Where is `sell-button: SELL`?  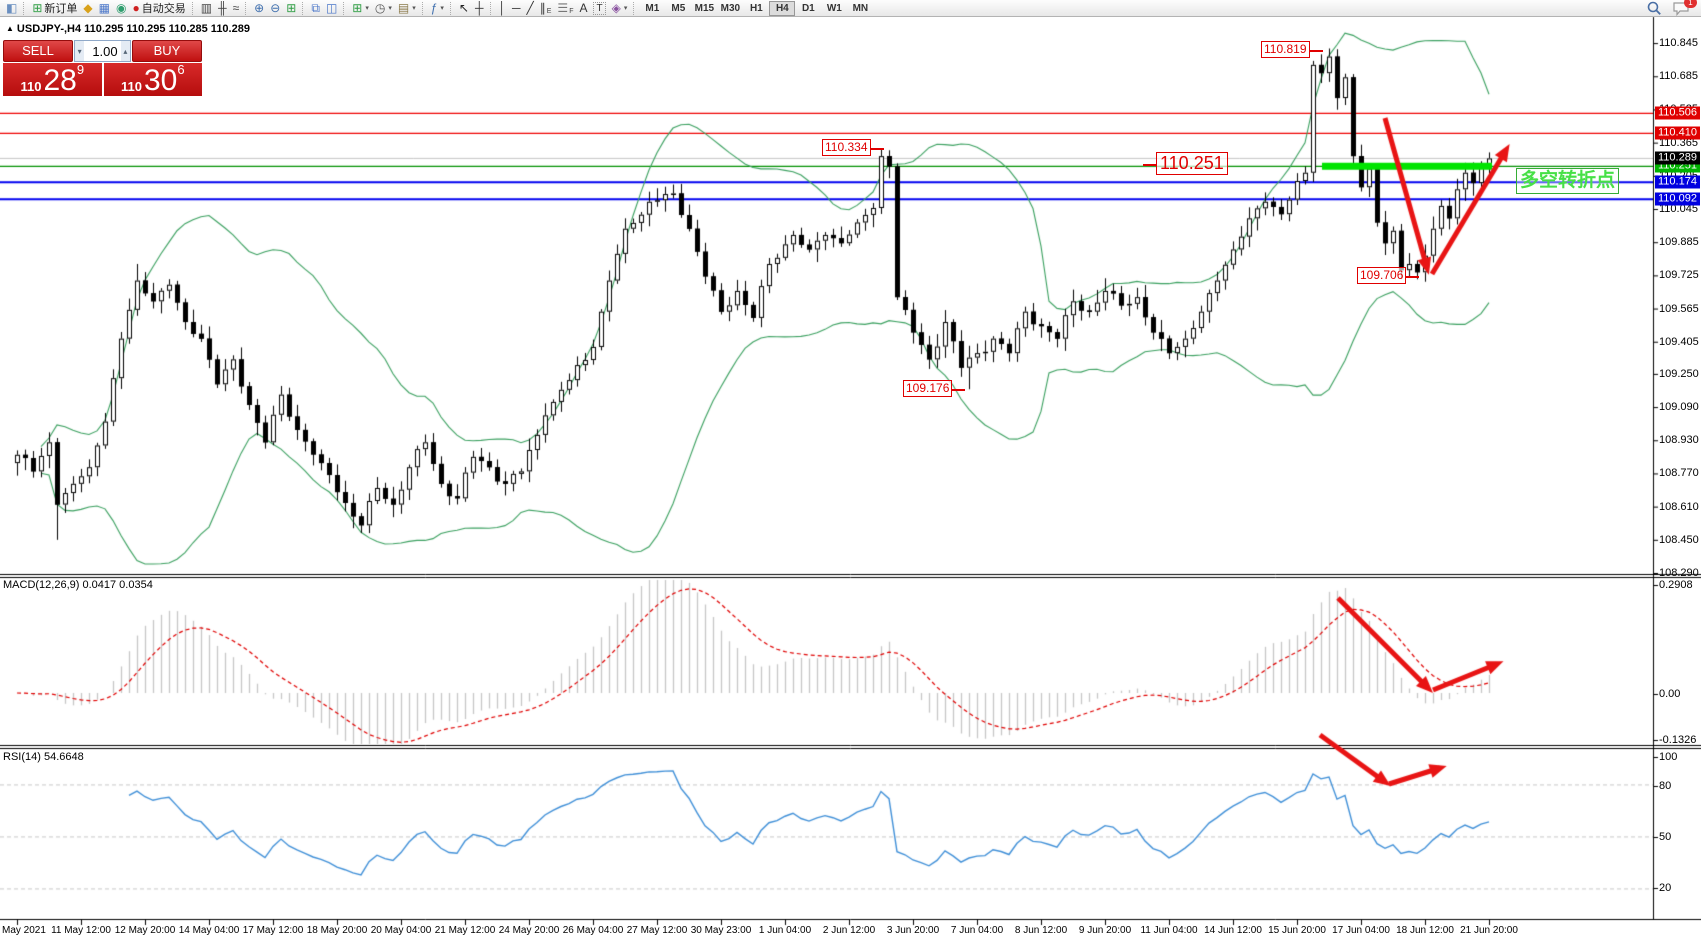
sell-button: SELL is located at coordinates (38, 51).